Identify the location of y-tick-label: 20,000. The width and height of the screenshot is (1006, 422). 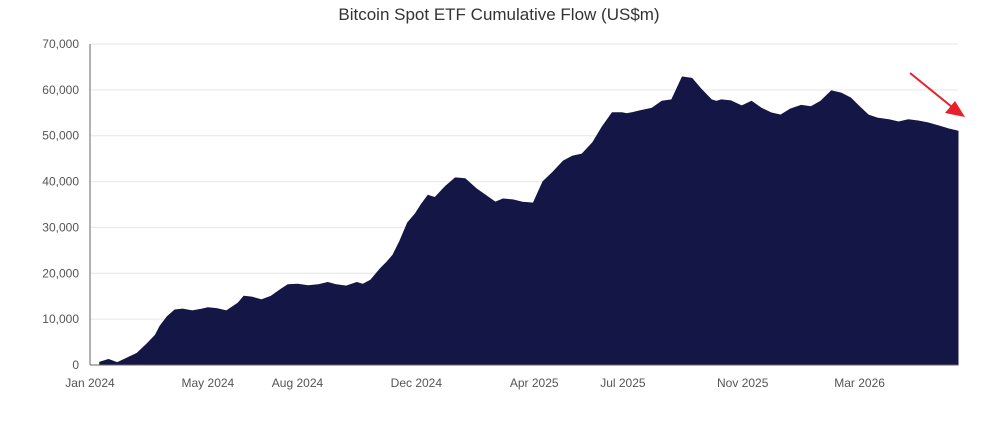
(60, 273).